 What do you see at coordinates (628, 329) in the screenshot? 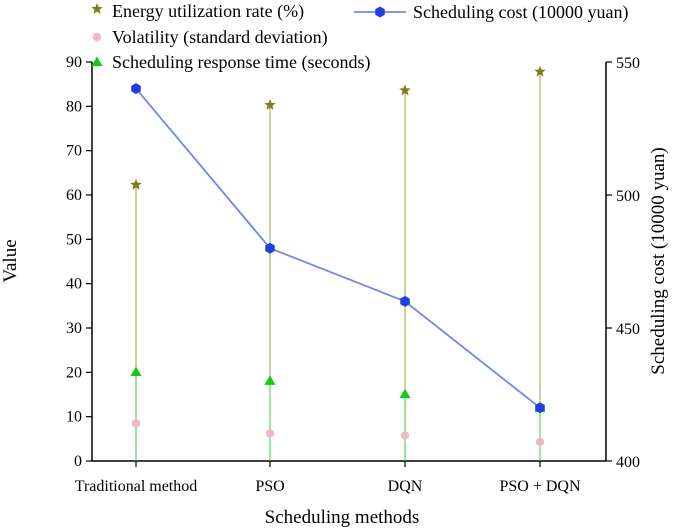
I see `y2-tick-label: 450` at bounding box center [628, 329].